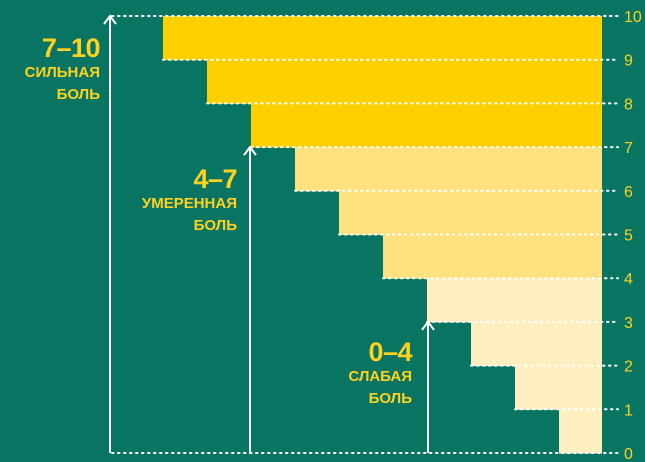  What do you see at coordinates (628, 279) in the screenshot?
I see `level-label-4: 4` at bounding box center [628, 279].